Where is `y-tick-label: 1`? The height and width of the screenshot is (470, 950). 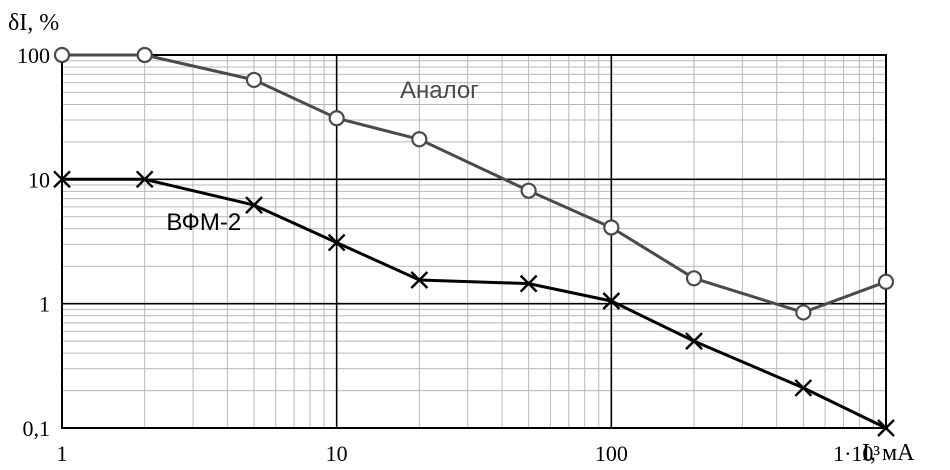 y-tick-label: 1 is located at coordinates (44, 304).